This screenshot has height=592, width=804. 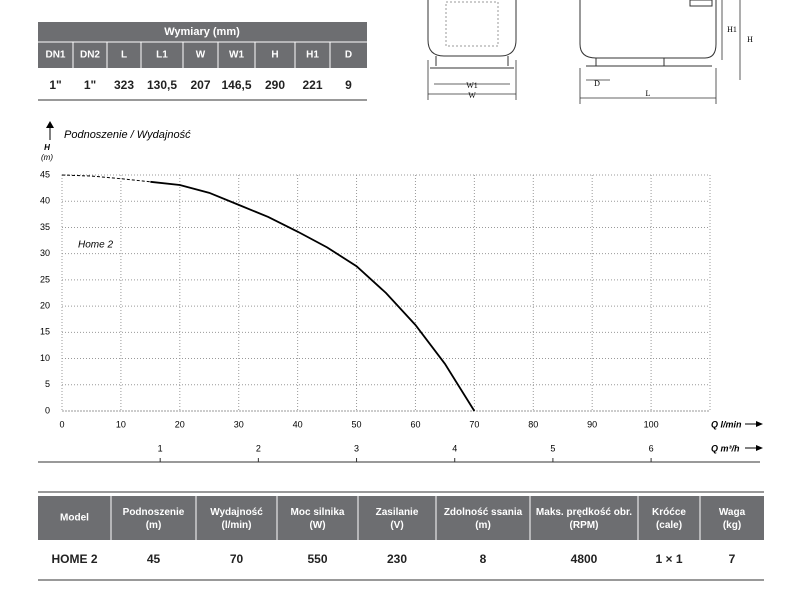 What do you see at coordinates (45, 332) in the screenshot?
I see `y-tick-label: 15` at bounding box center [45, 332].